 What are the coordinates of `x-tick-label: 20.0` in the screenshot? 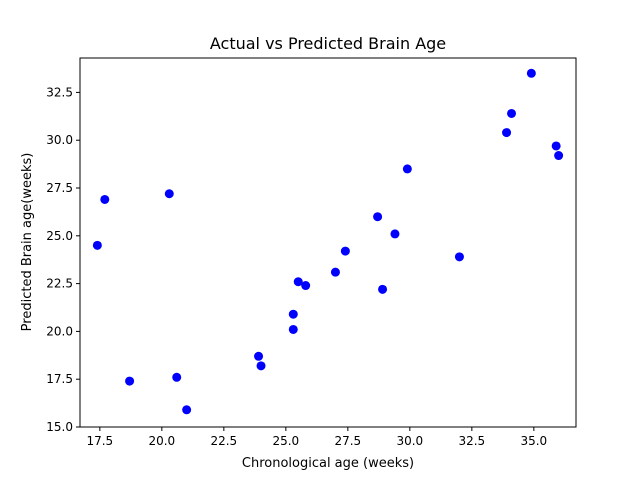 It's located at (161, 441).